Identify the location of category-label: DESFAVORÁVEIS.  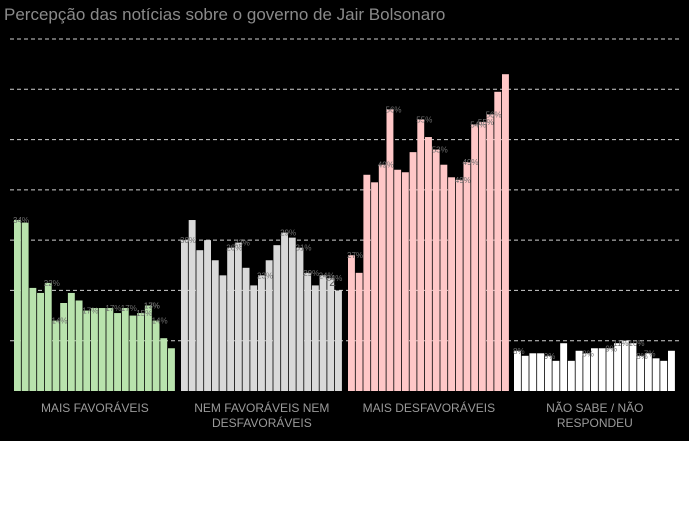
(262, 422).